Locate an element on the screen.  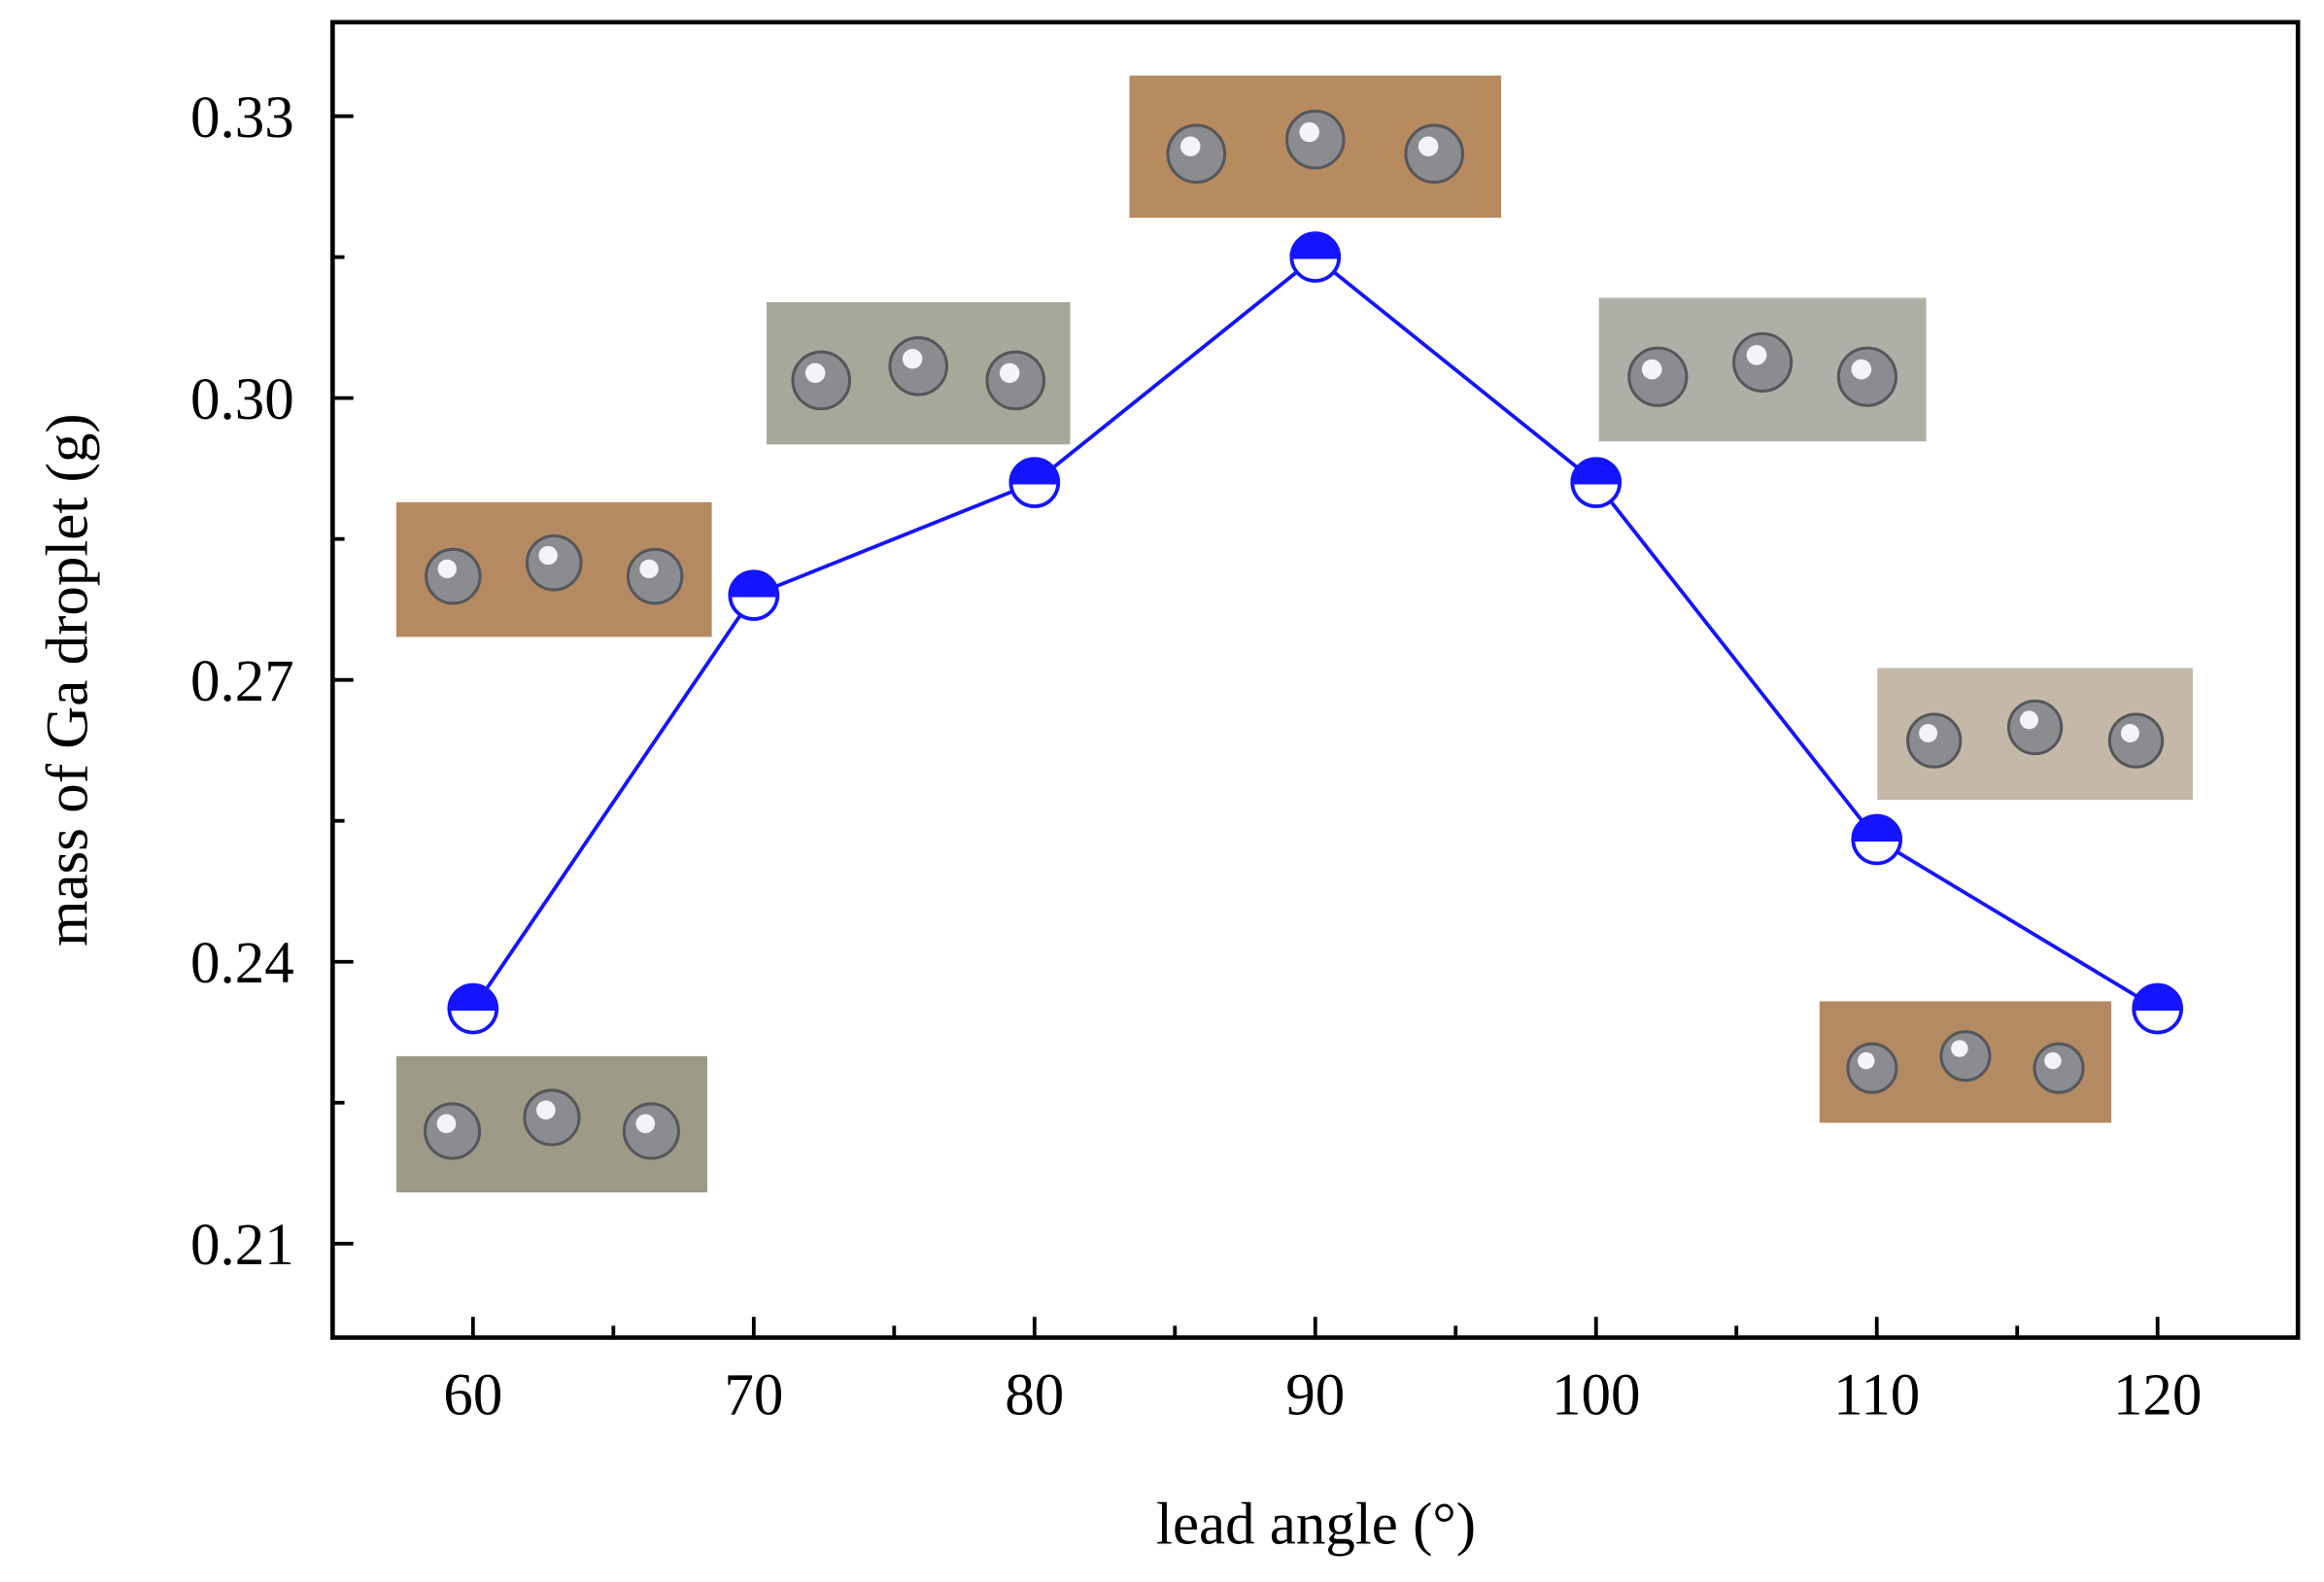
y-tick-label: 0.30 is located at coordinates (242, 399).